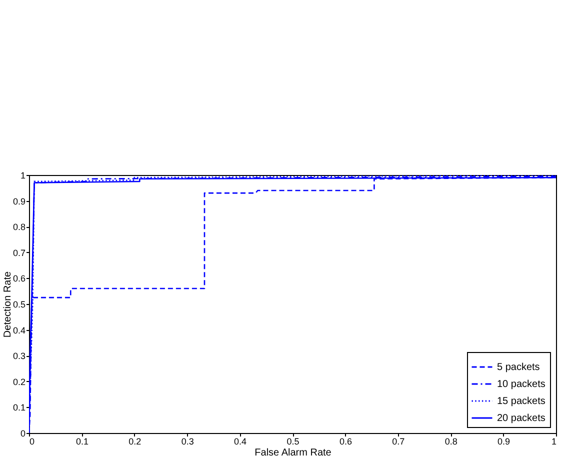 This screenshot has height=463, width=566. I want to click on x-tick-label: 0.2, so click(135, 441).